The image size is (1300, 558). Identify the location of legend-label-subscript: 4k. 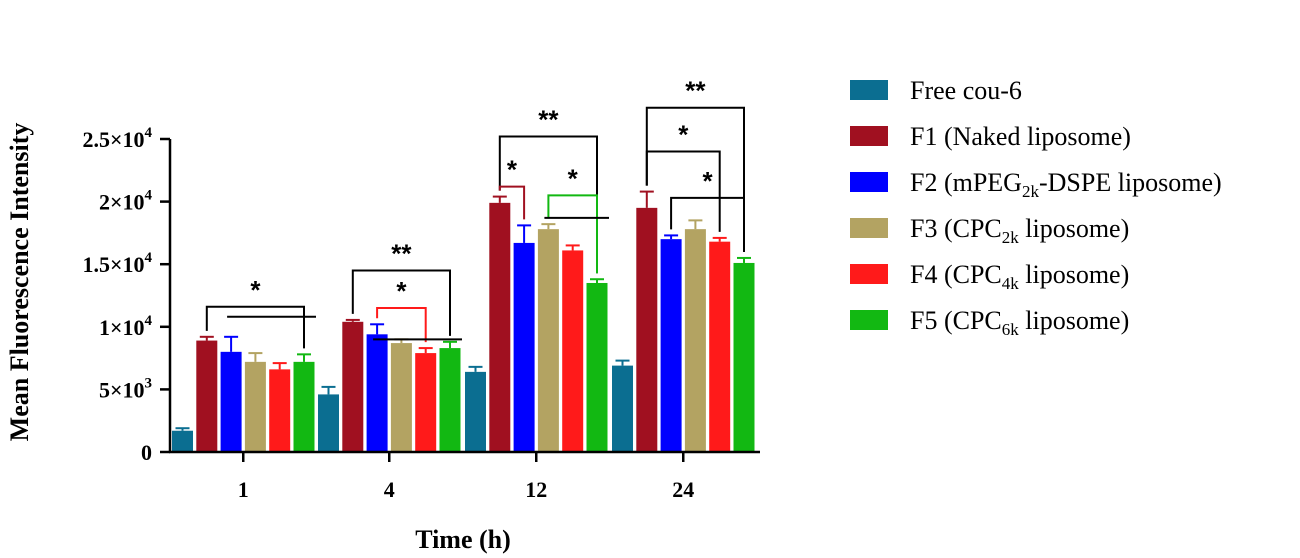
(1011, 283).